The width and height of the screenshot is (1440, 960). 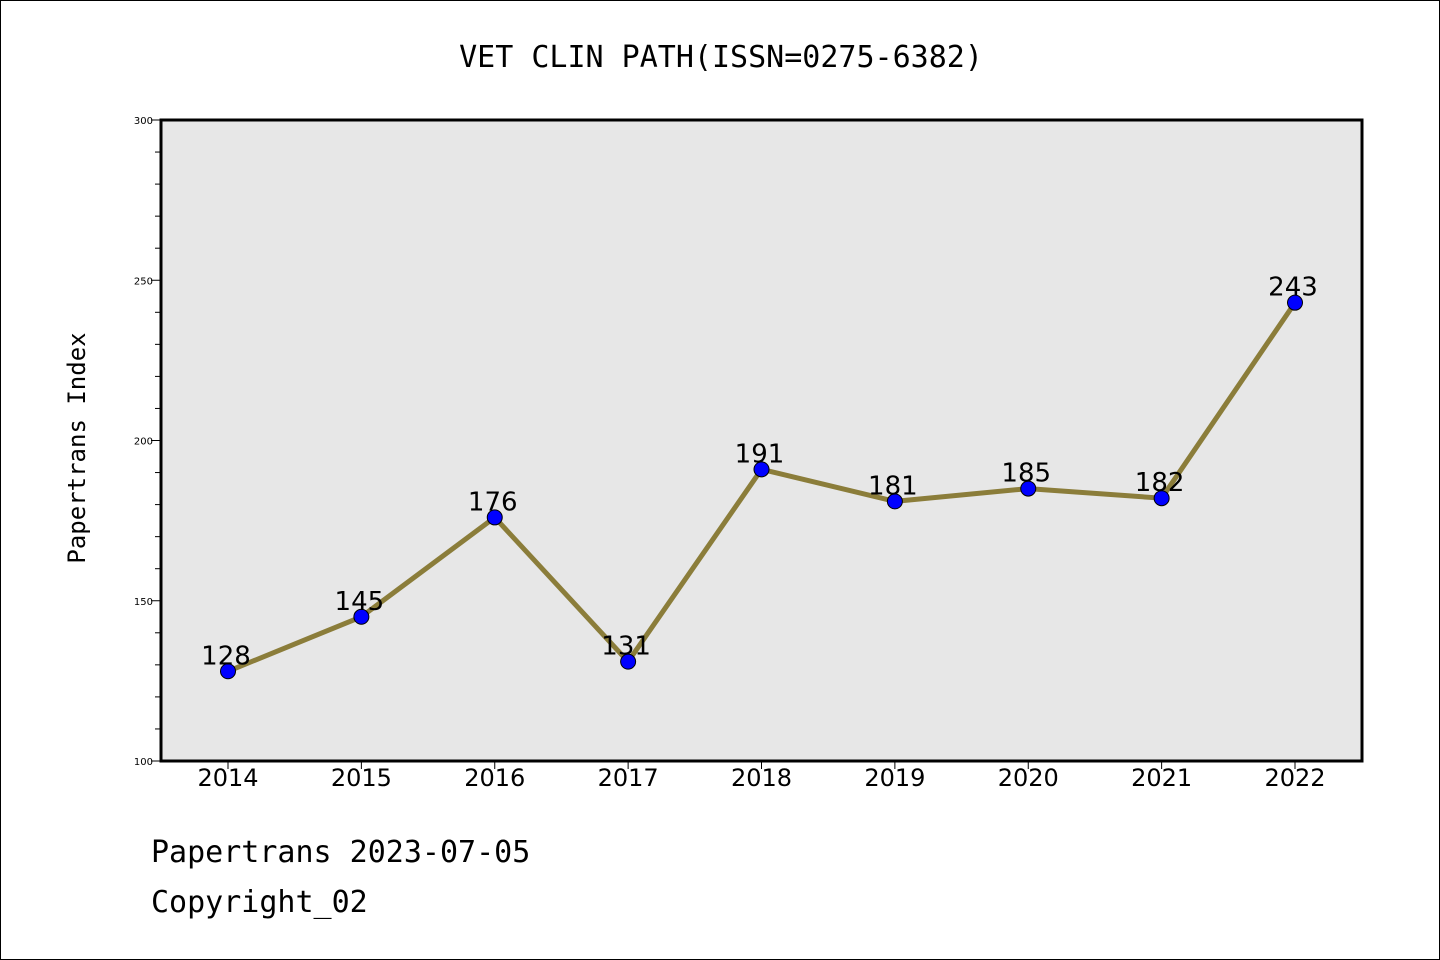 I want to click on data-label: 128, so click(x=226, y=656).